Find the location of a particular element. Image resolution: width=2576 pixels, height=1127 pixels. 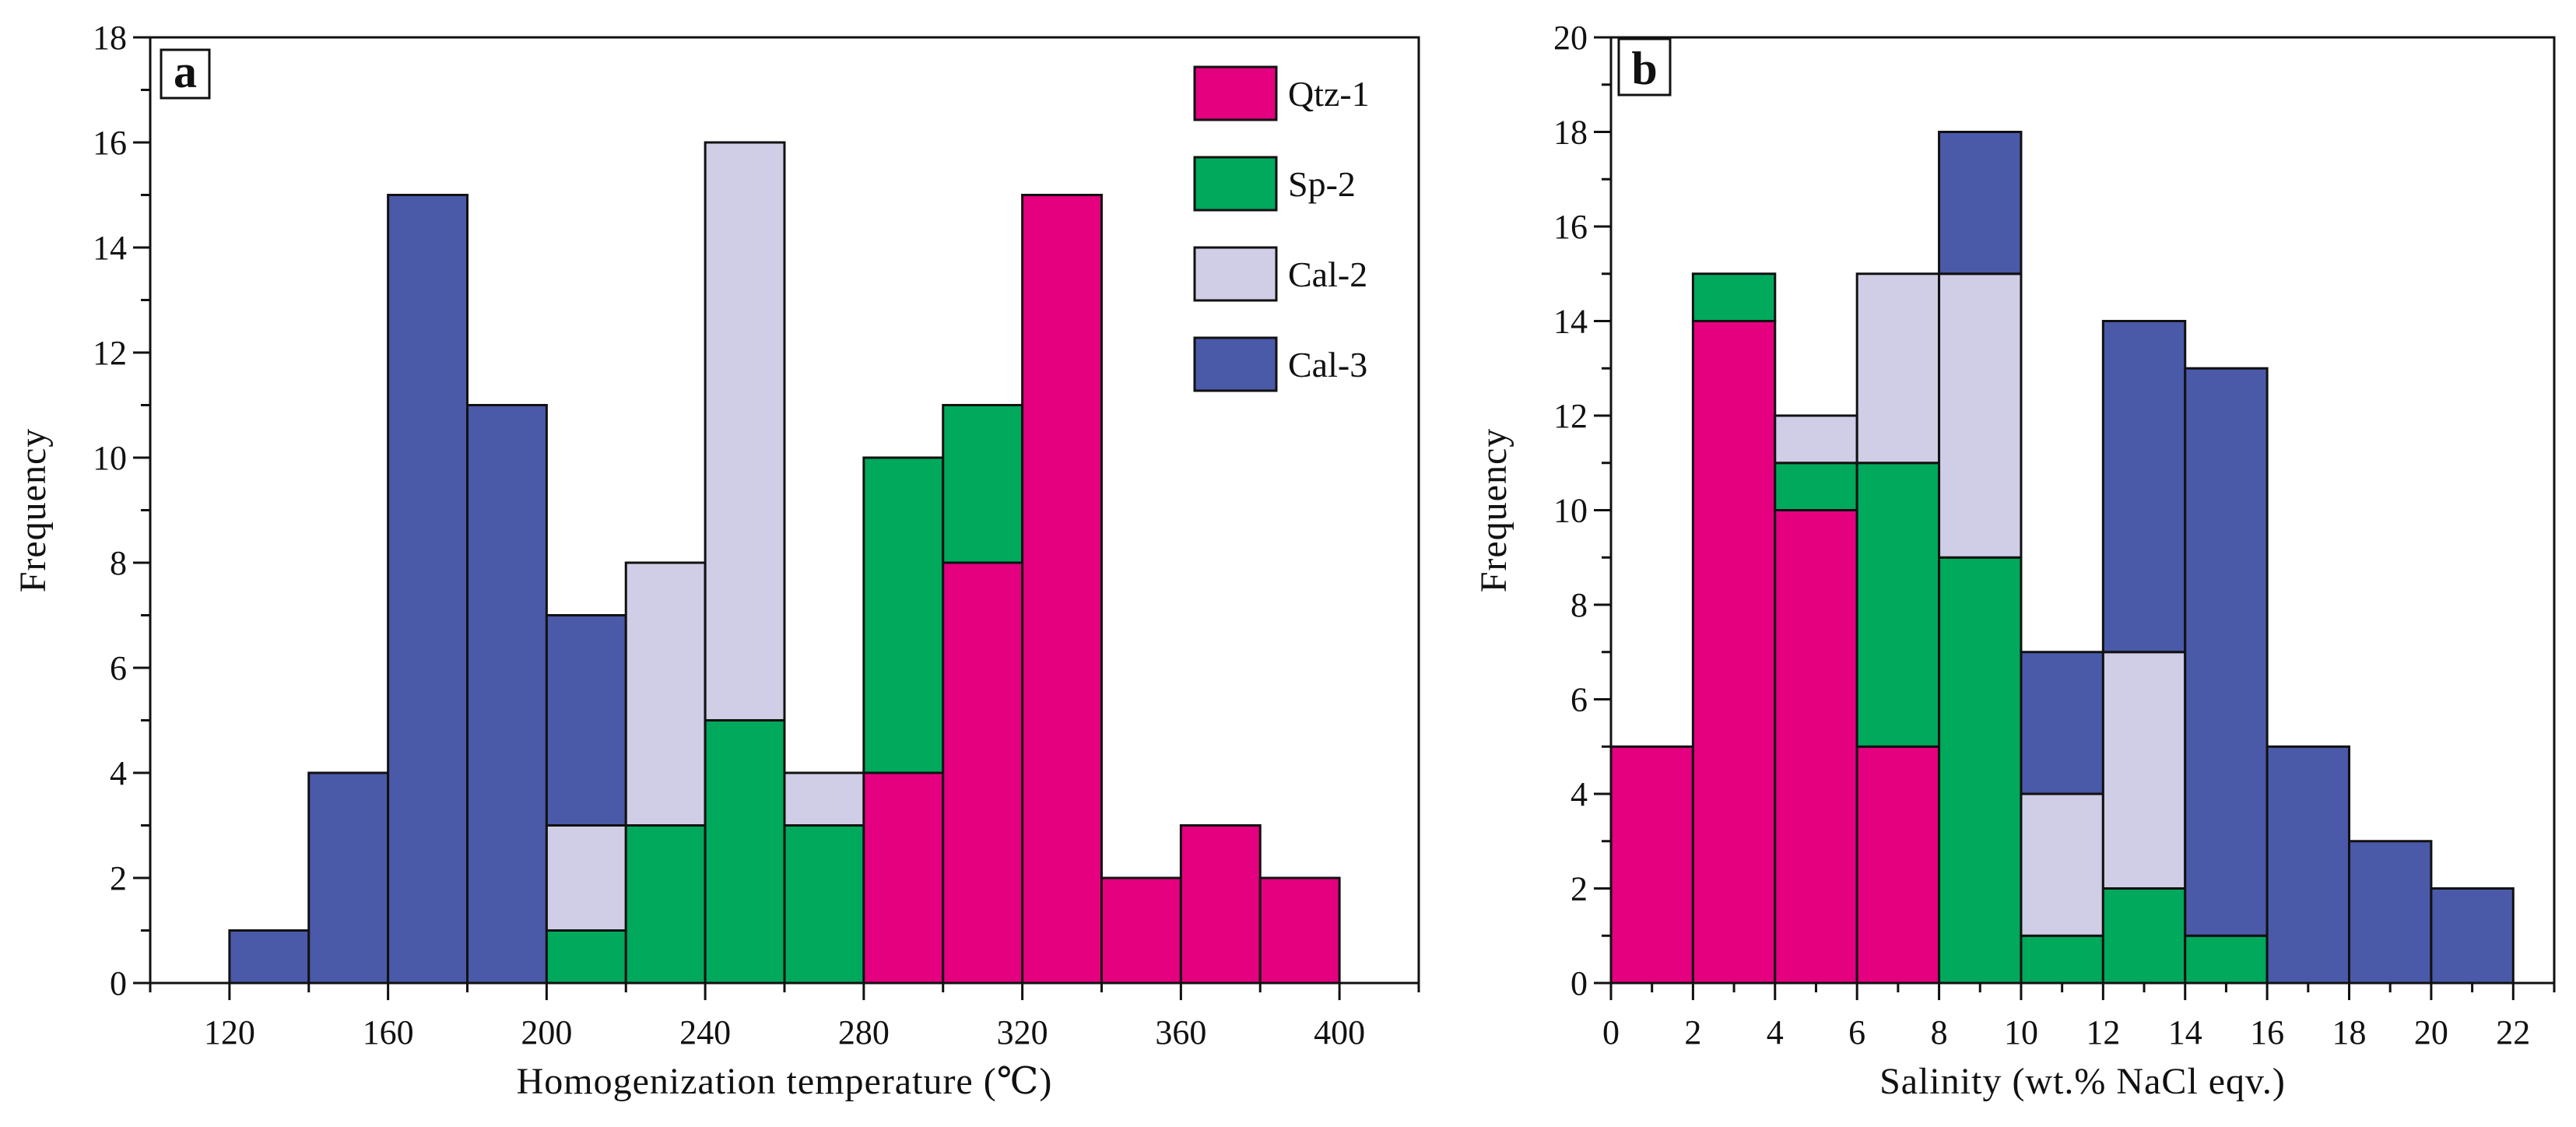

legend: Qtz-1 Sp-2 Cal-2 Cal-3 is located at coordinates (1282, 228).